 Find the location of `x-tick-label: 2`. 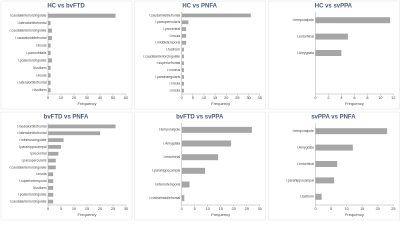

x-tick-label: 2 is located at coordinates (328, 98).